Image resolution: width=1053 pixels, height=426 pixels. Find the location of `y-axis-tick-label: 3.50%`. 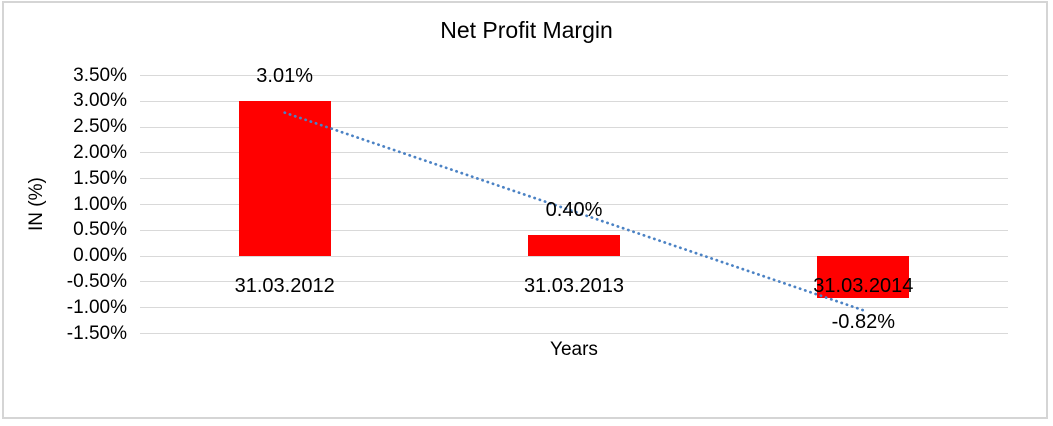

y-axis-tick-label: 3.50% is located at coordinates (100, 75).